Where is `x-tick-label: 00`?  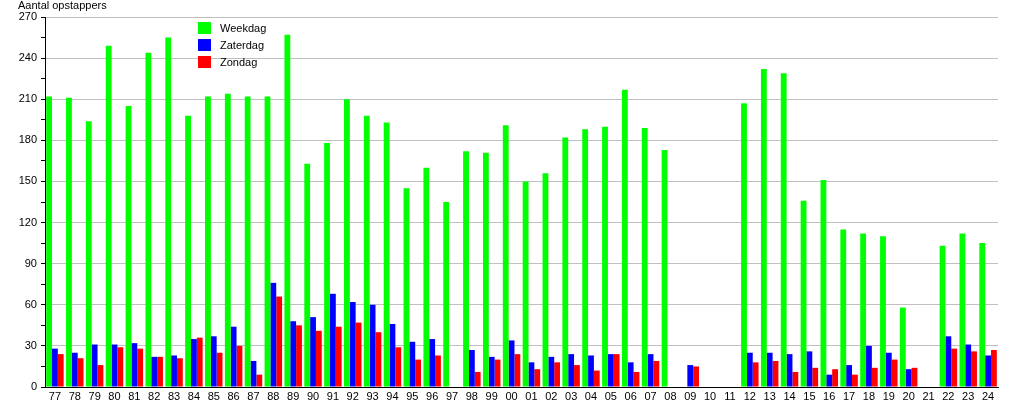 x-tick-label: 00 is located at coordinates (511, 394).